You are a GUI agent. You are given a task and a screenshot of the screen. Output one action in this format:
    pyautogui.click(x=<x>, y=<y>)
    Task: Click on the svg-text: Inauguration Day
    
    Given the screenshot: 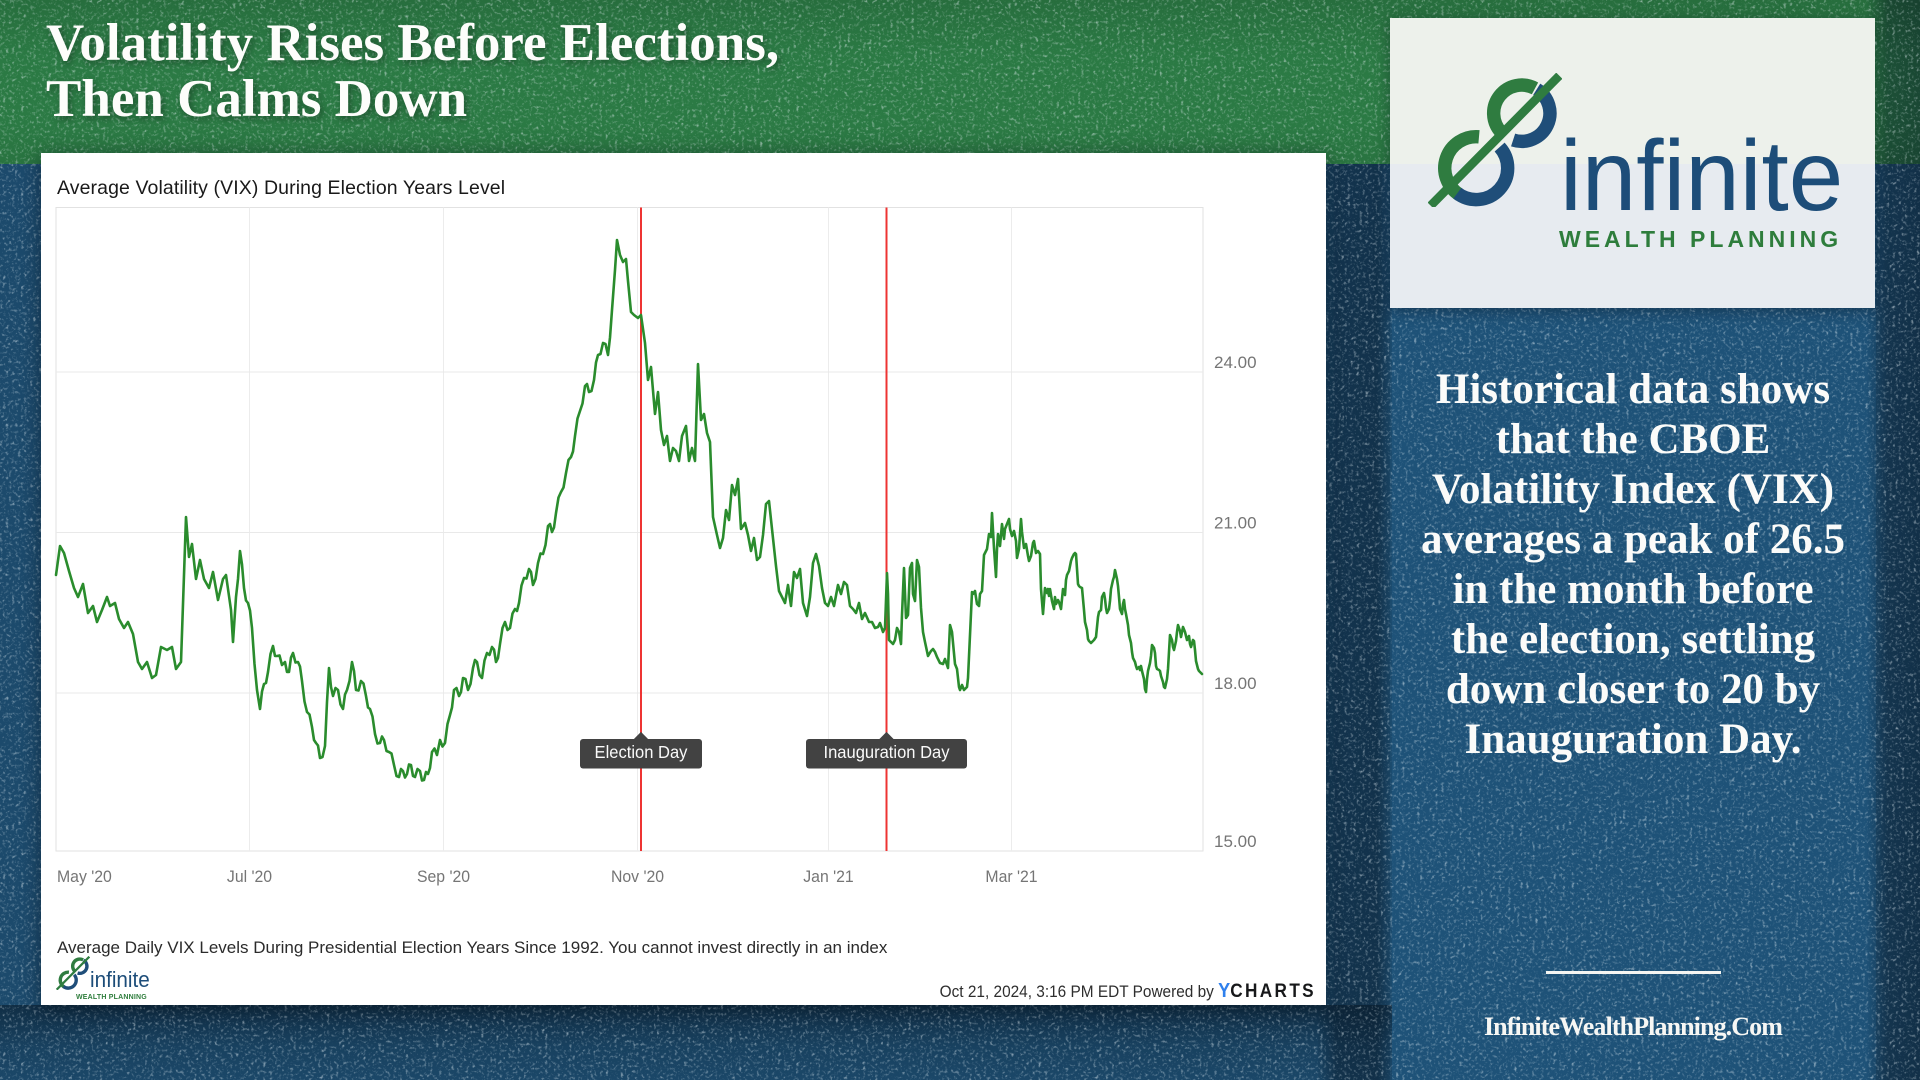 What is the action you would take?
    pyautogui.click(x=886, y=751)
    